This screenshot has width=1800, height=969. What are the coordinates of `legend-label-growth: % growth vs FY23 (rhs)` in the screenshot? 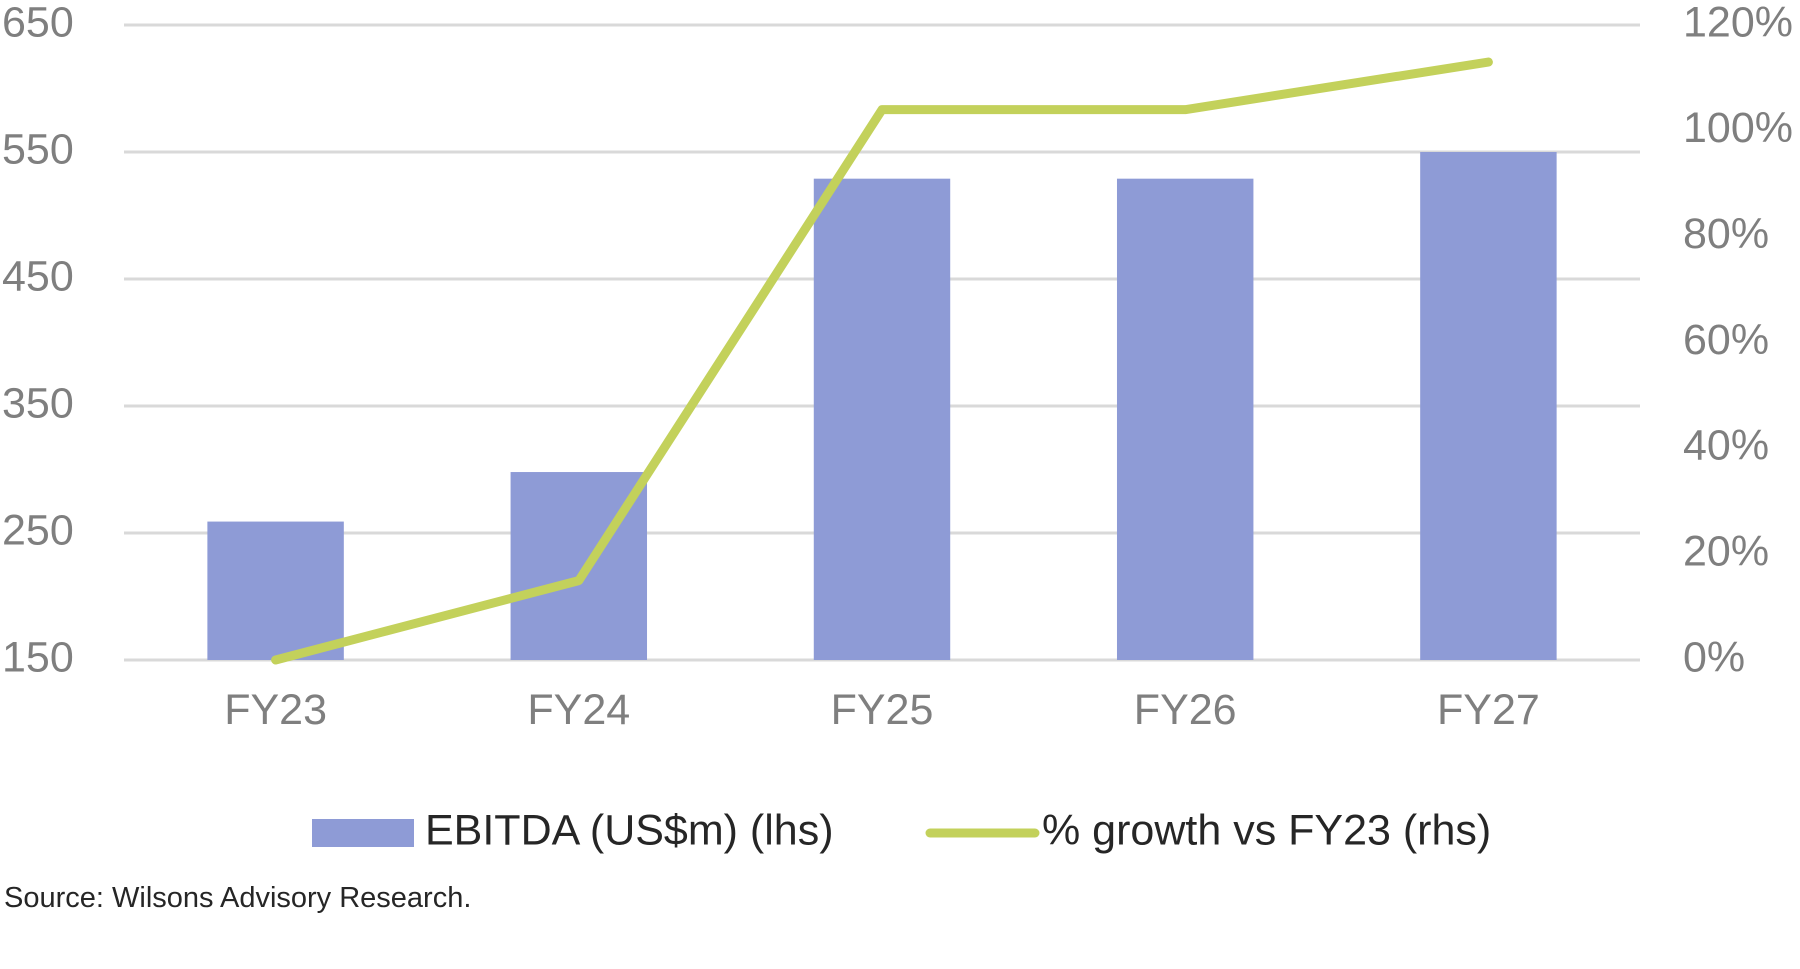 It's located at (1266, 830).